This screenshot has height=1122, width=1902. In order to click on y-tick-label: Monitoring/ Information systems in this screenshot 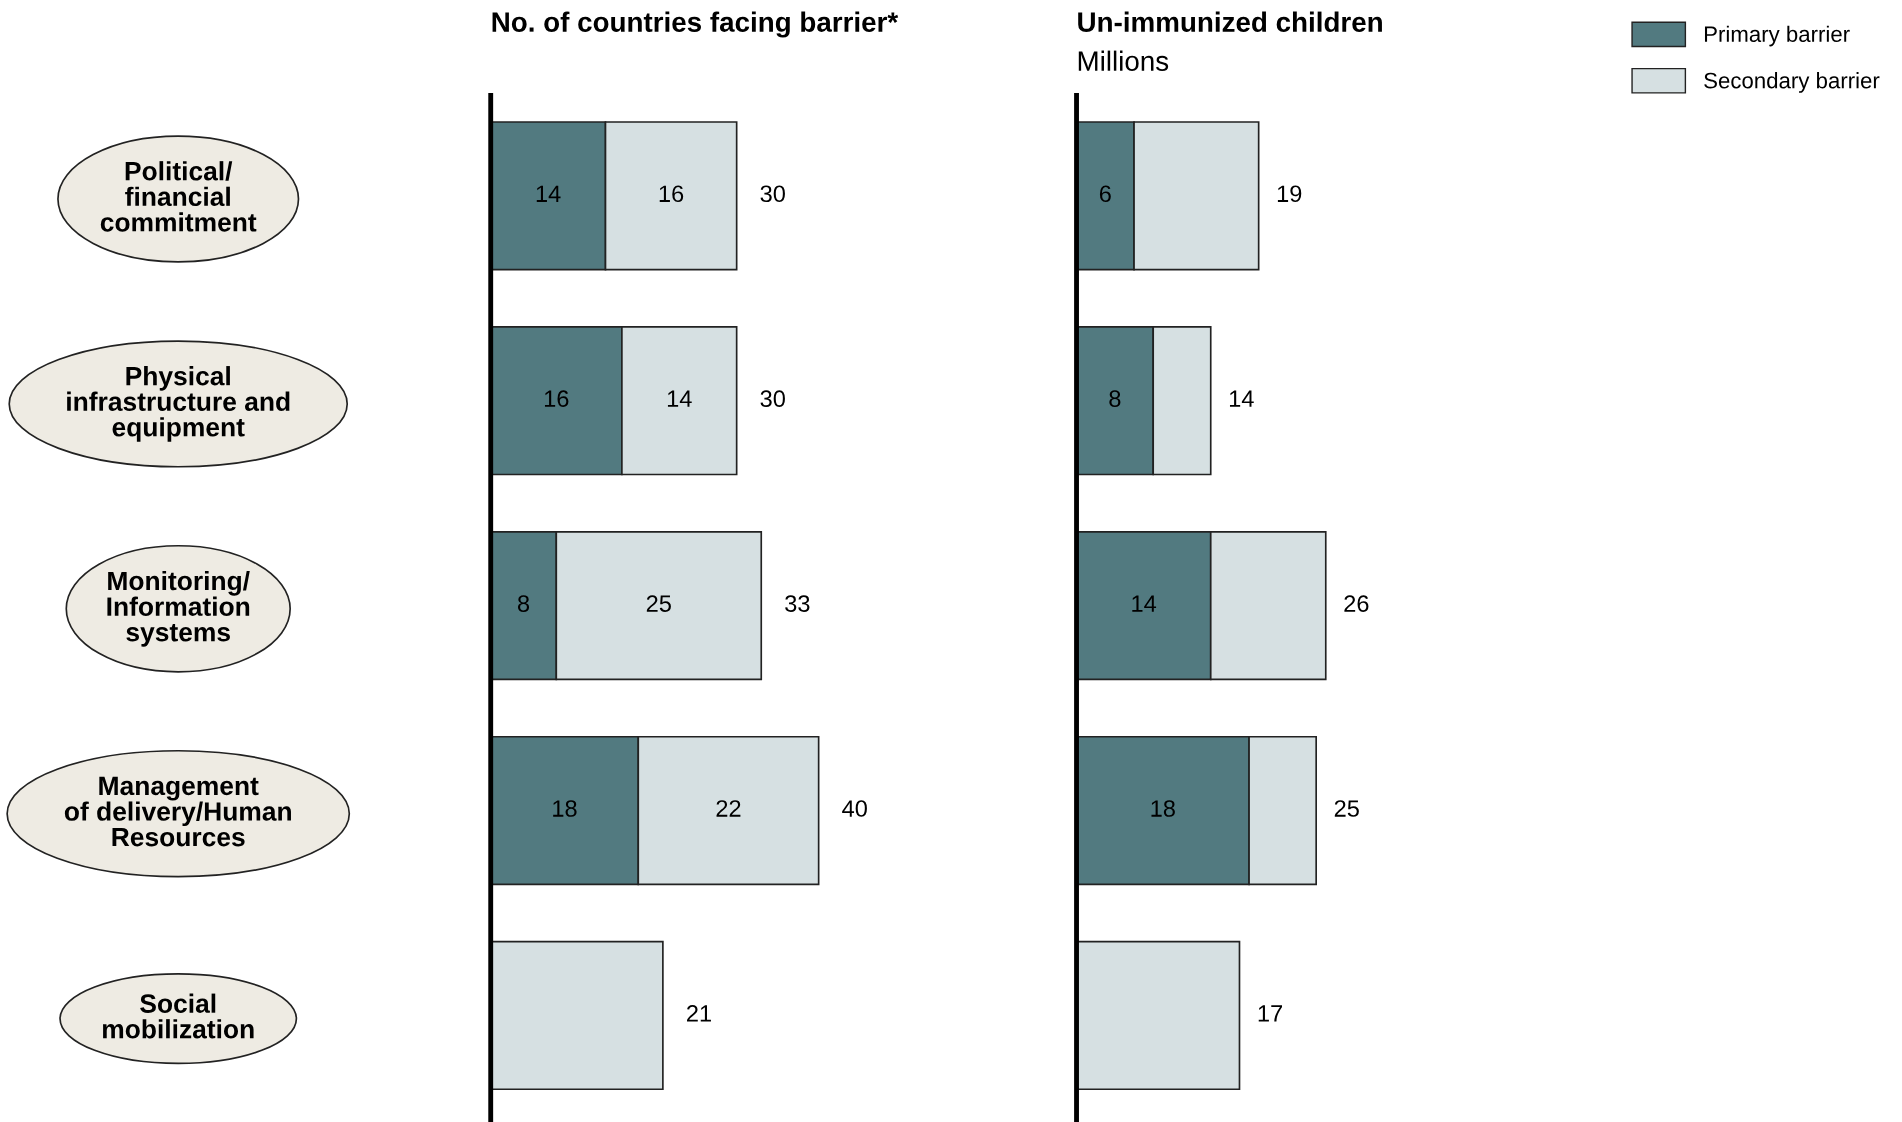, I will do `click(178, 608)`.